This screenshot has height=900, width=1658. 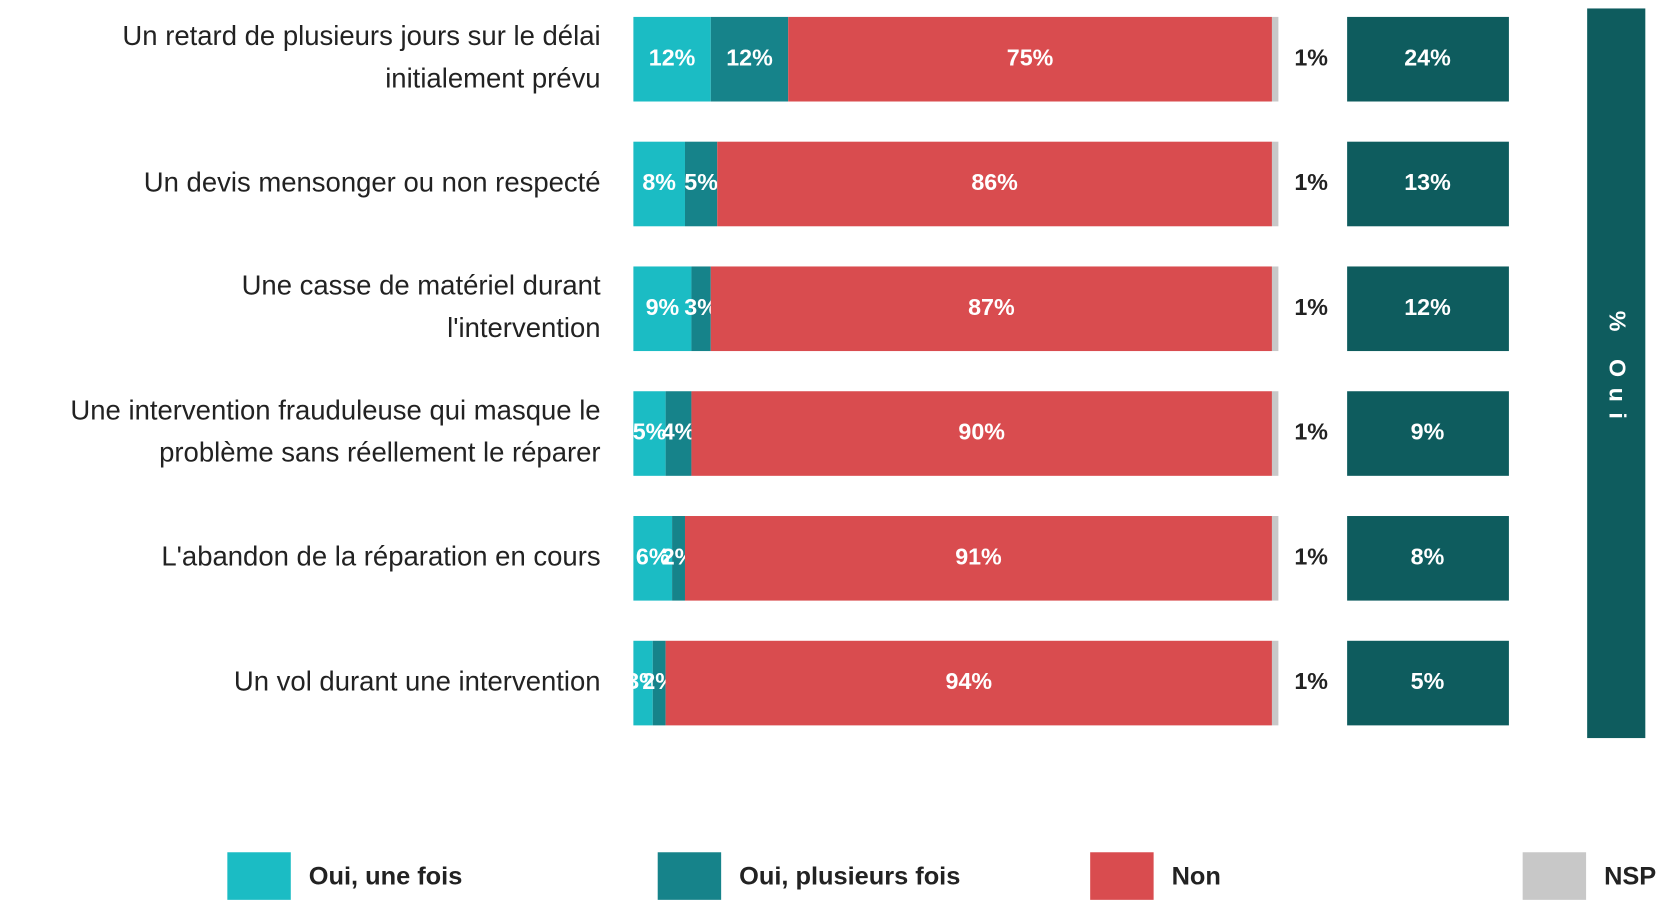 What do you see at coordinates (1618, 370) in the screenshot?
I see `total-header-label: % Oui` at bounding box center [1618, 370].